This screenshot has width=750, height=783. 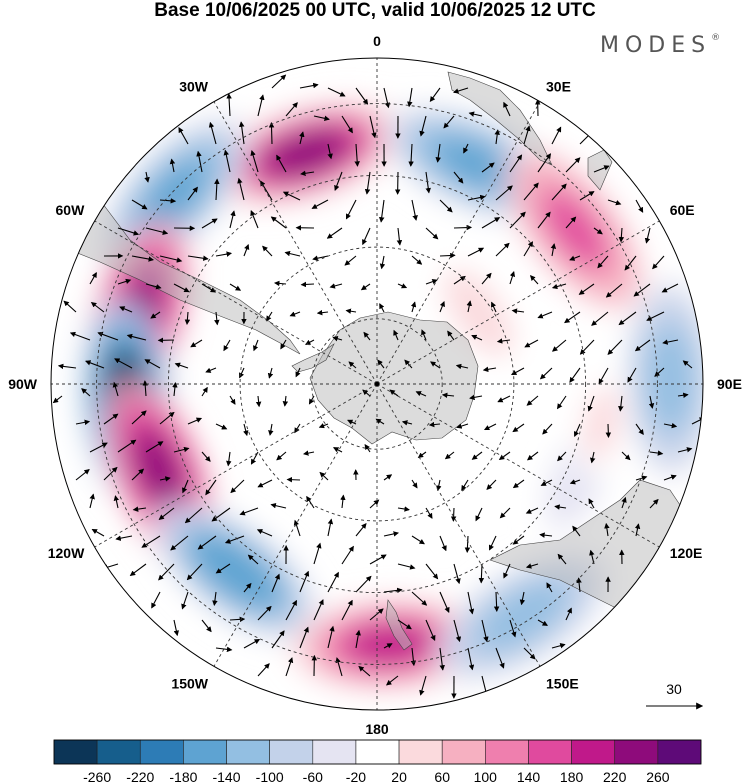 What do you see at coordinates (529, 776) in the screenshot?
I see `colorbar-tick-label: 140` at bounding box center [529, 776].